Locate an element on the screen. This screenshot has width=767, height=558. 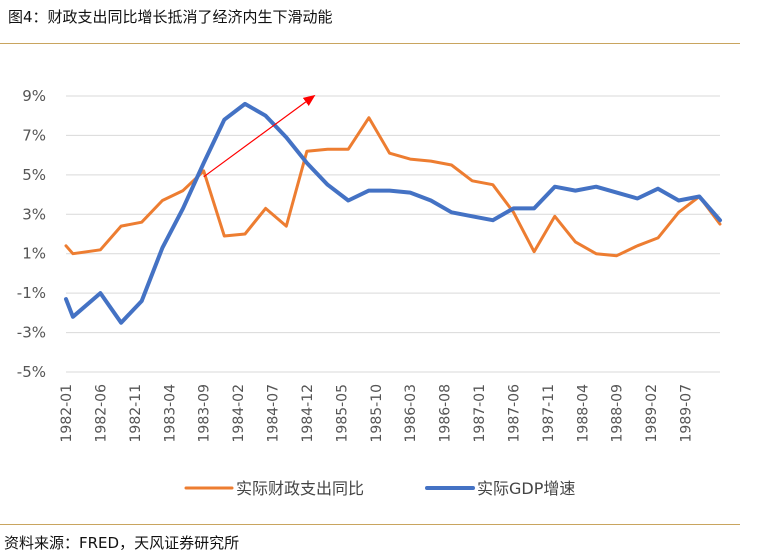
x-tick-label: 1989-02 is located at coordinates (652, 413).